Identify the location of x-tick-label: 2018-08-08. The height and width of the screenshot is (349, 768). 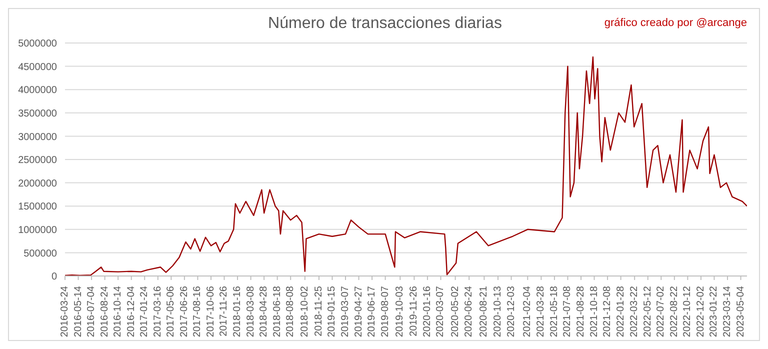
(290, 312).